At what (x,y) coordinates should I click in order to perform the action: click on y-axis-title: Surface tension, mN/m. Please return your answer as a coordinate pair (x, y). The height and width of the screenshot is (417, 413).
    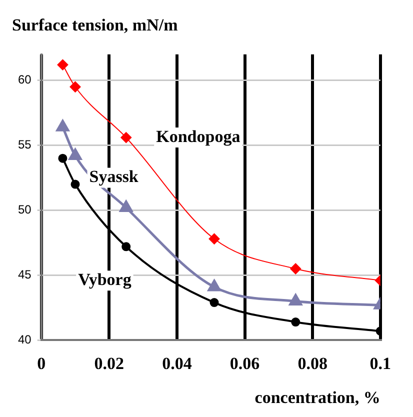
    Looking at the image, I should click on (95, 25).